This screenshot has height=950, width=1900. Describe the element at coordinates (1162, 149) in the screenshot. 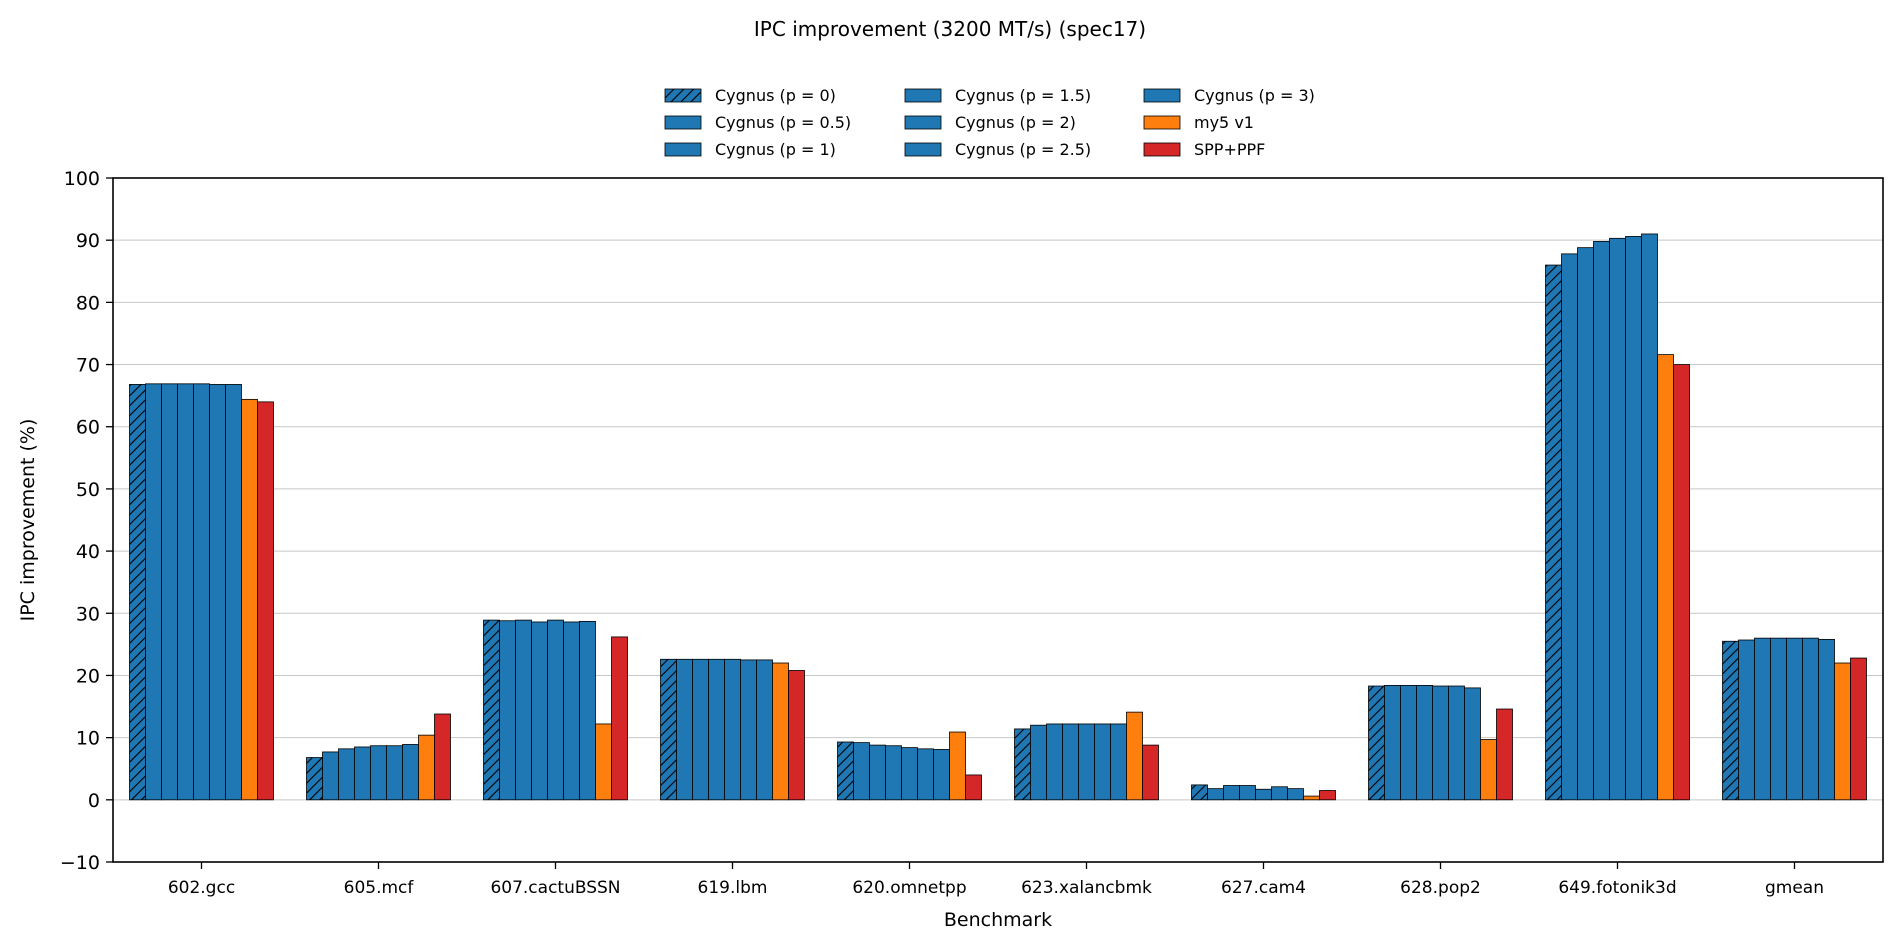

I see `legend-swatch-spp-ppf` at that location.